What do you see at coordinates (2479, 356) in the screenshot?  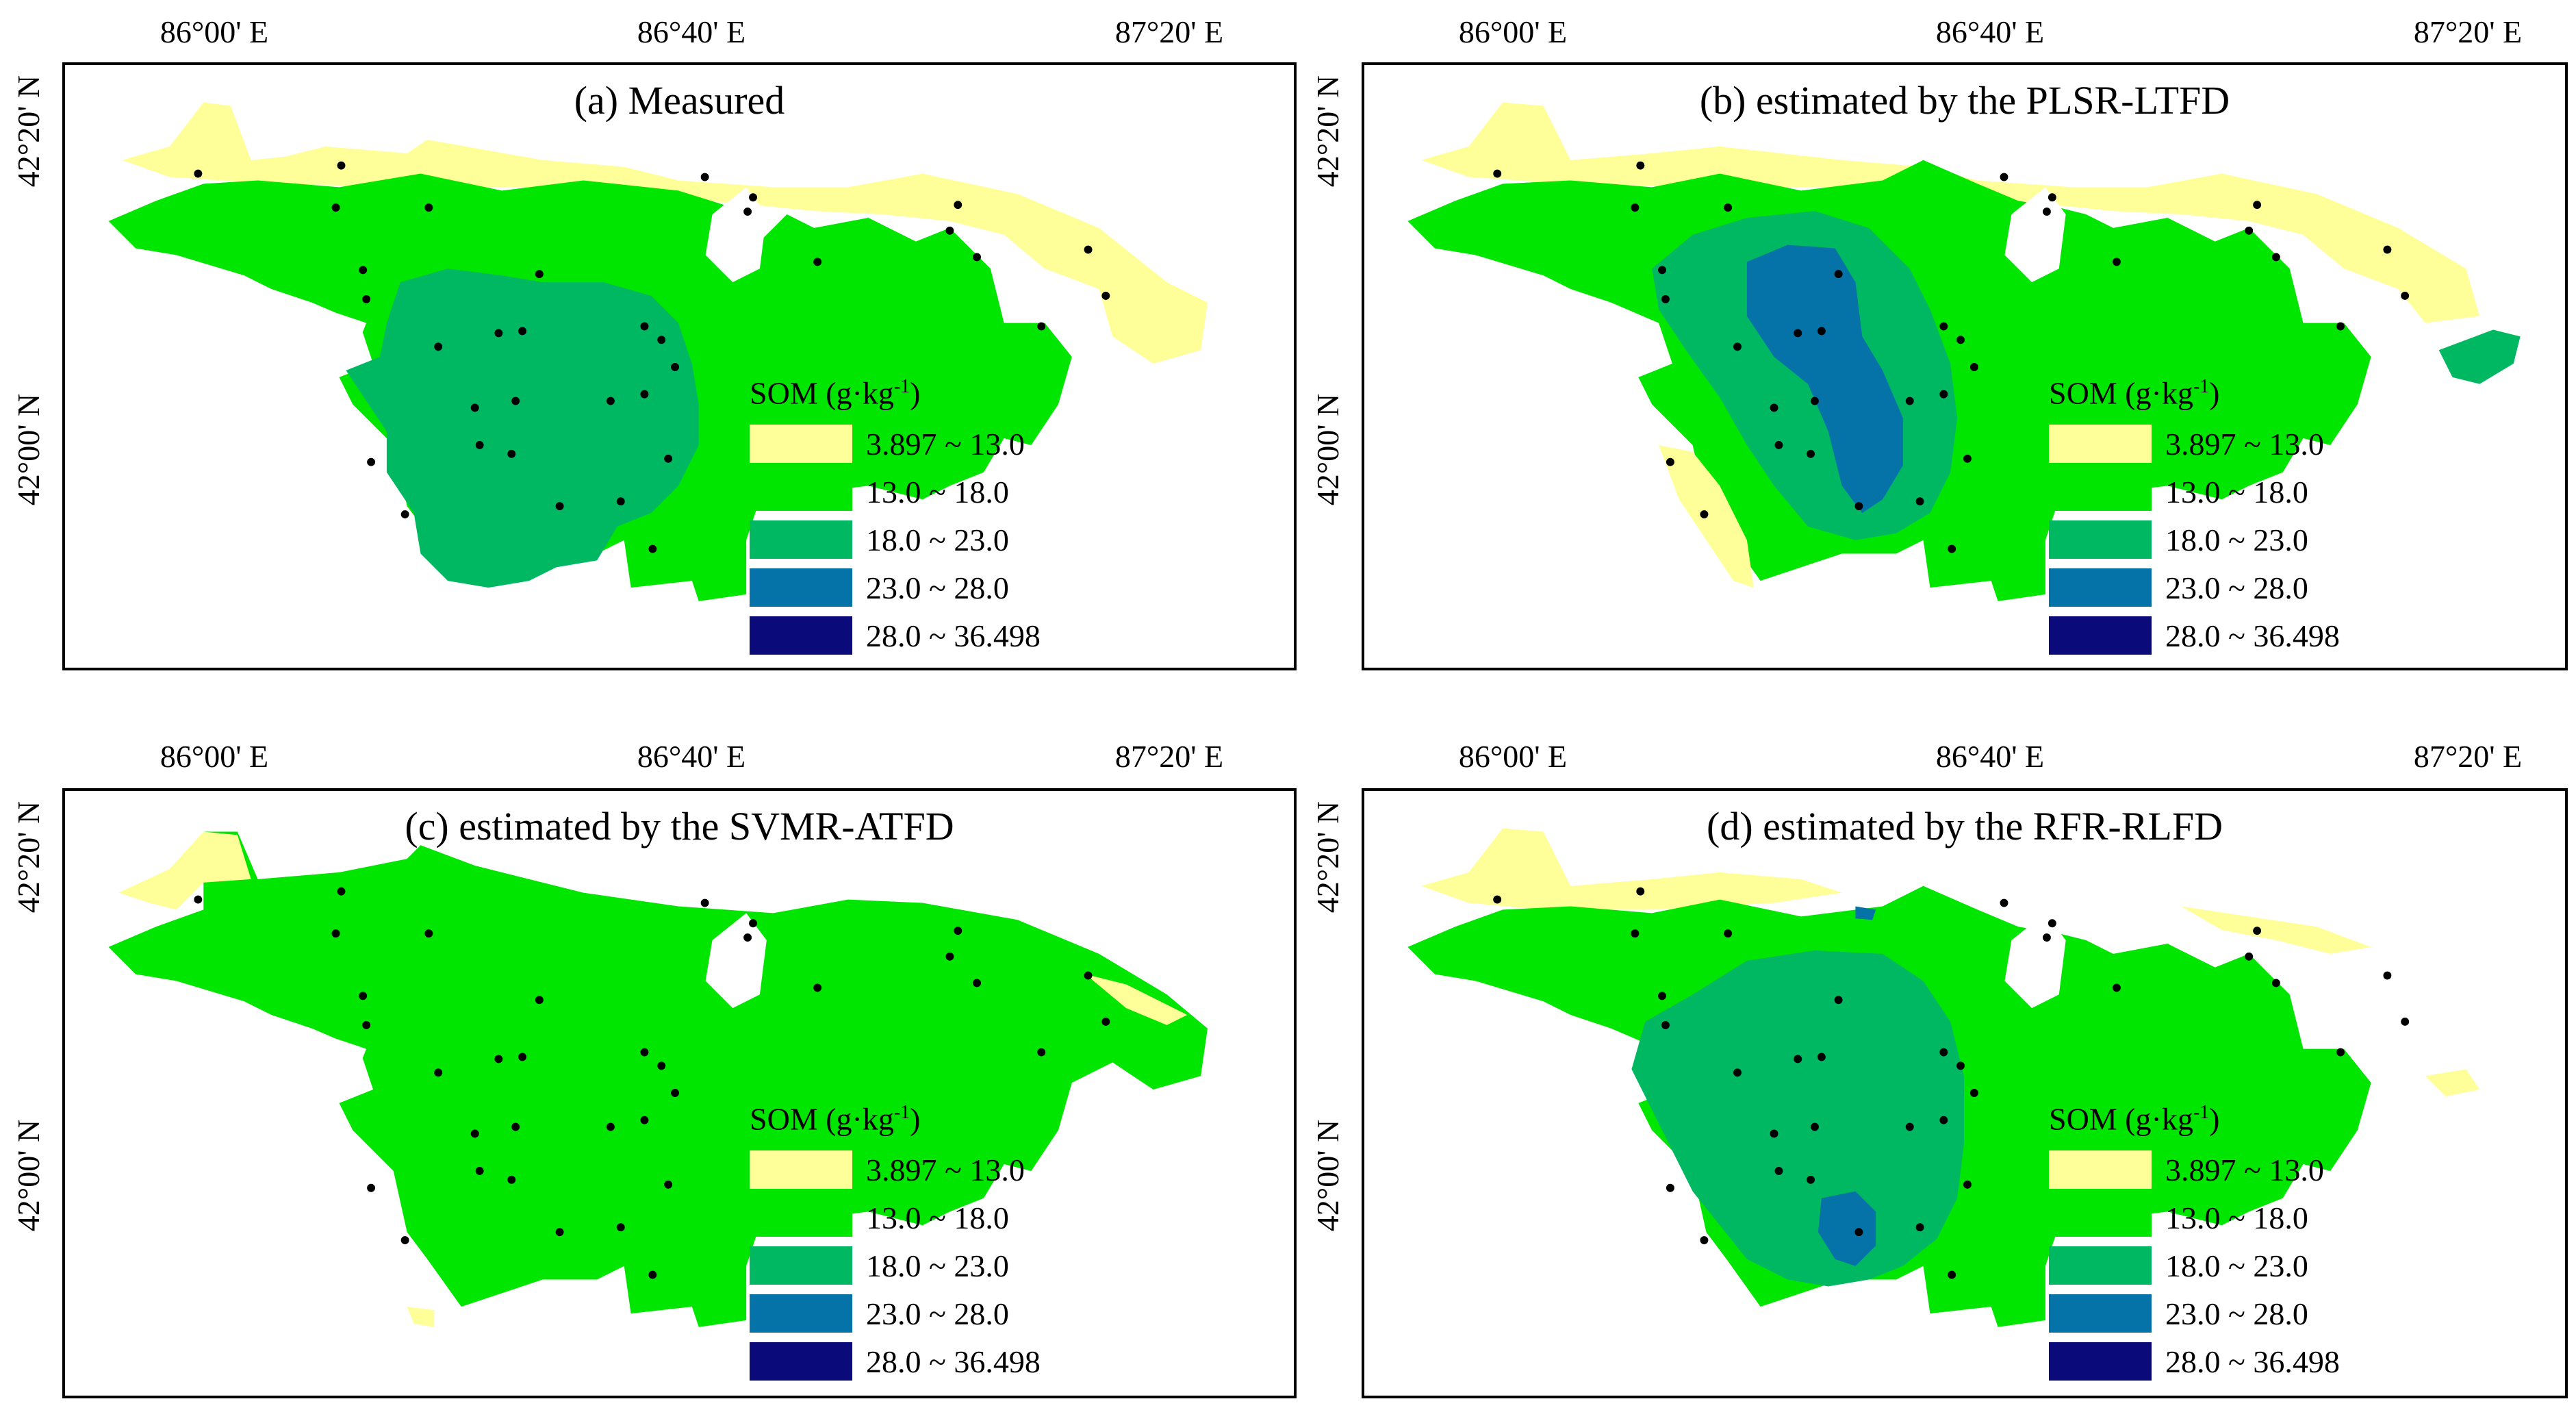 I see `zone-upper-east` at bounding box center [2479, 356].